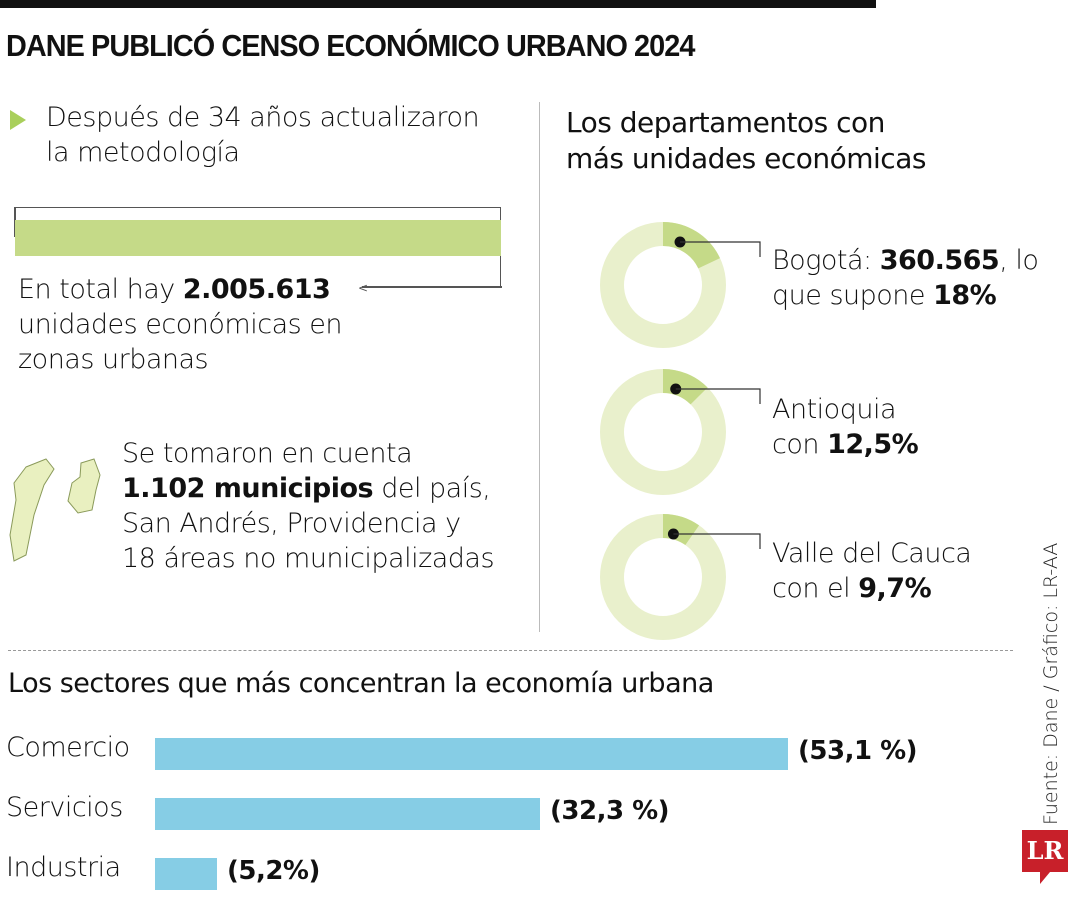 The height and width of the screenshot is (900, 1080). I want to click on intro-line: la metodología, so click(143, 152).